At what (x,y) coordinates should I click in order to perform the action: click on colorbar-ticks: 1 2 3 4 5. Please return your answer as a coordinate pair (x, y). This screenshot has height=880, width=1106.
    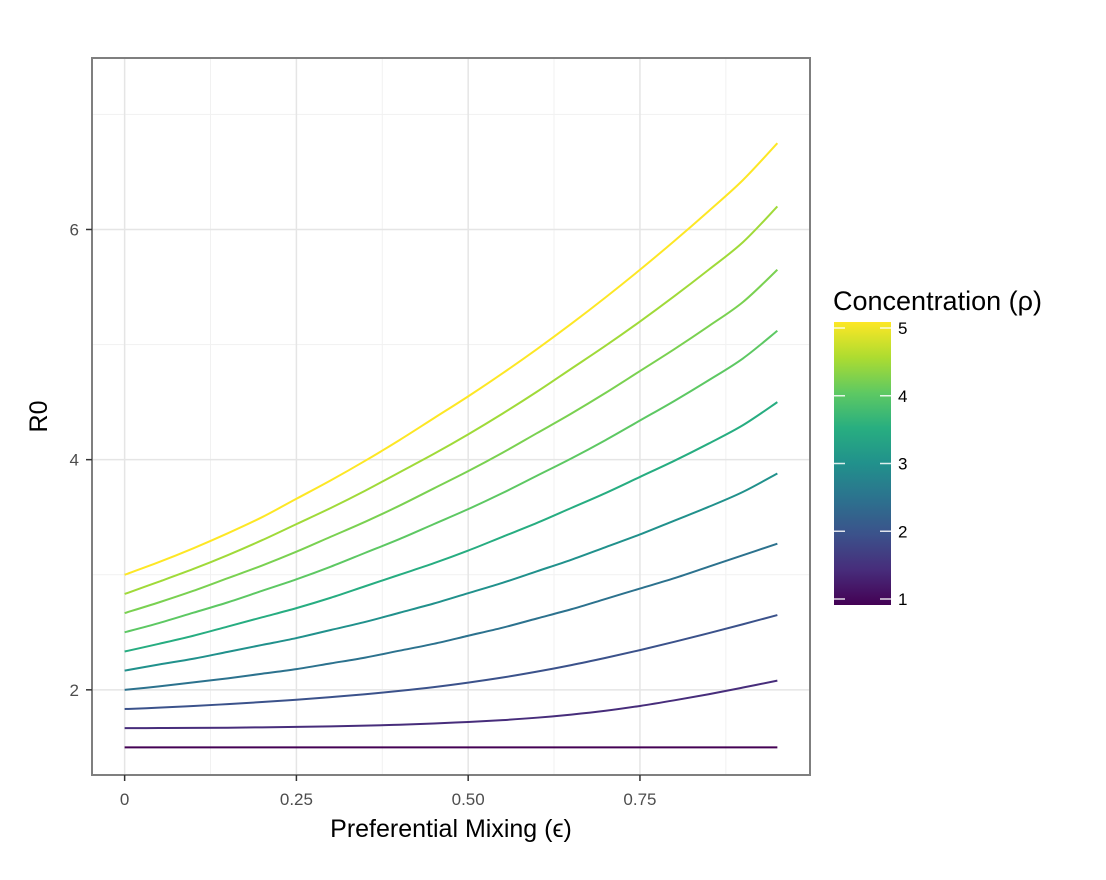
    Looking at the image, I should click on (870, 464).